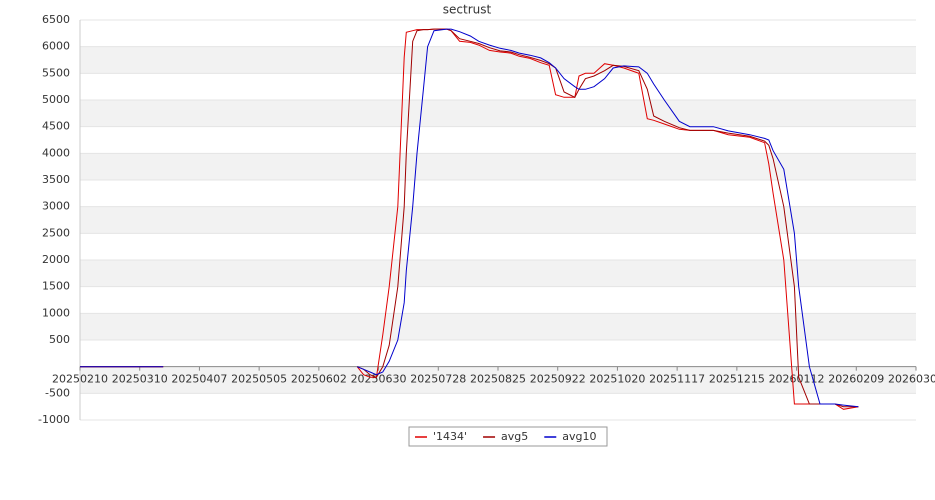 This screenshot has height=500, width=935. What do you see at coordinates (737, 379) in the screenshot?
I see `x-tick-label: 20251215` at bounding box center [737, 379].